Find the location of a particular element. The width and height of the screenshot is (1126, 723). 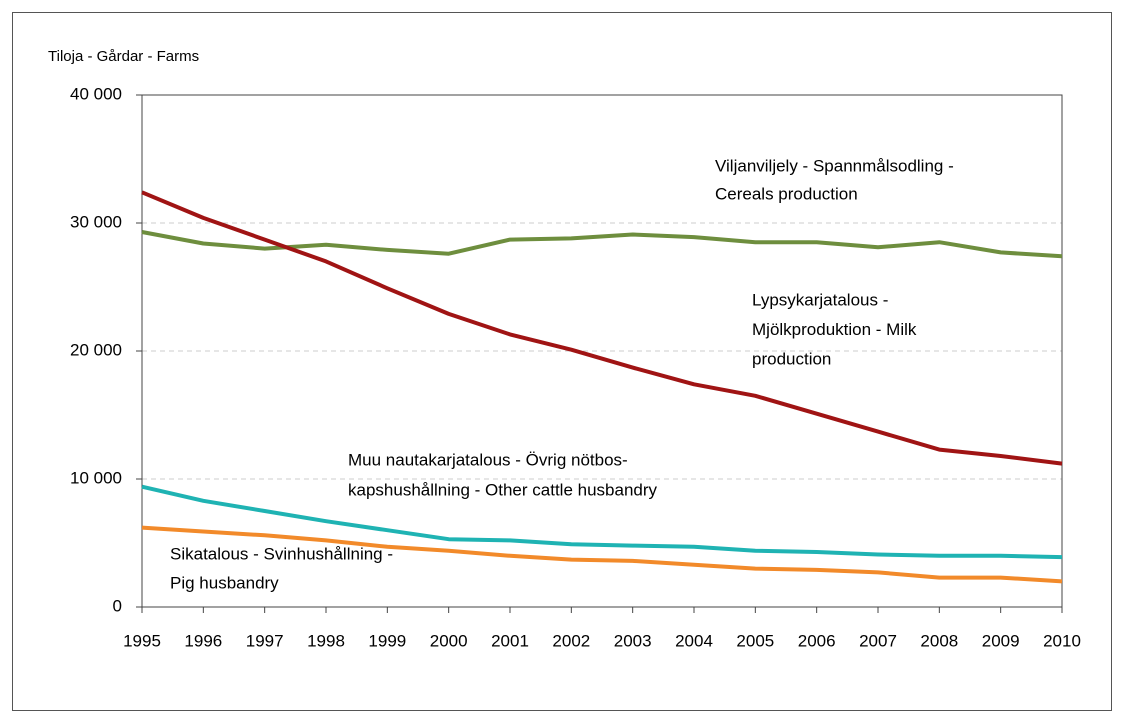

x-tick-label: 2010 is located at coordinates (1062, 640).